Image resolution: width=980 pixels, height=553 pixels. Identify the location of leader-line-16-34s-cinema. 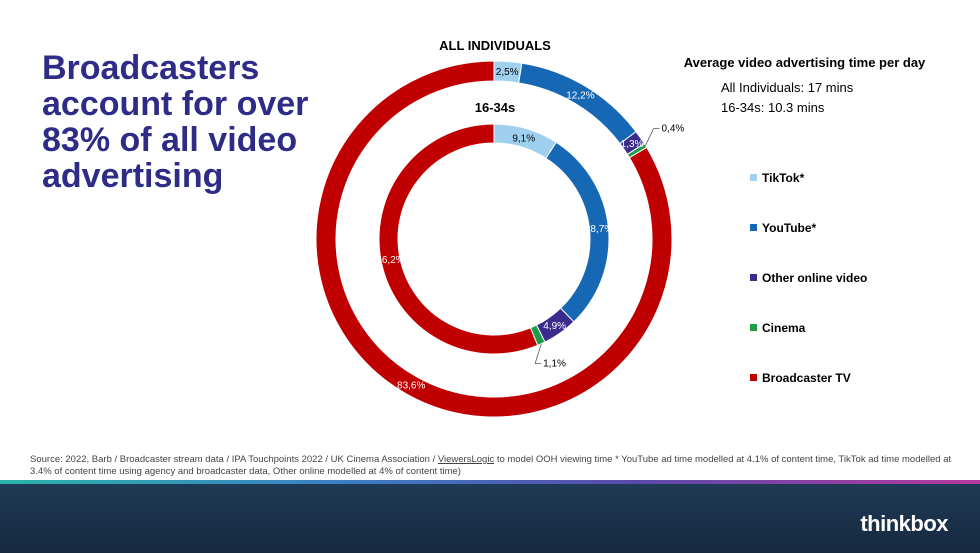
(538, 353).